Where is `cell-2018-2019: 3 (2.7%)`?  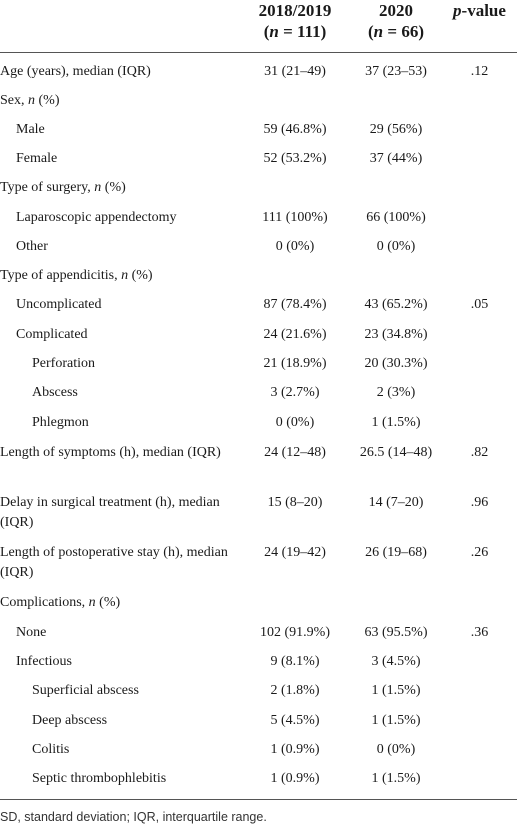
cell-2018-2019: 3 (2.7%) is located at coordinates (295, 392).